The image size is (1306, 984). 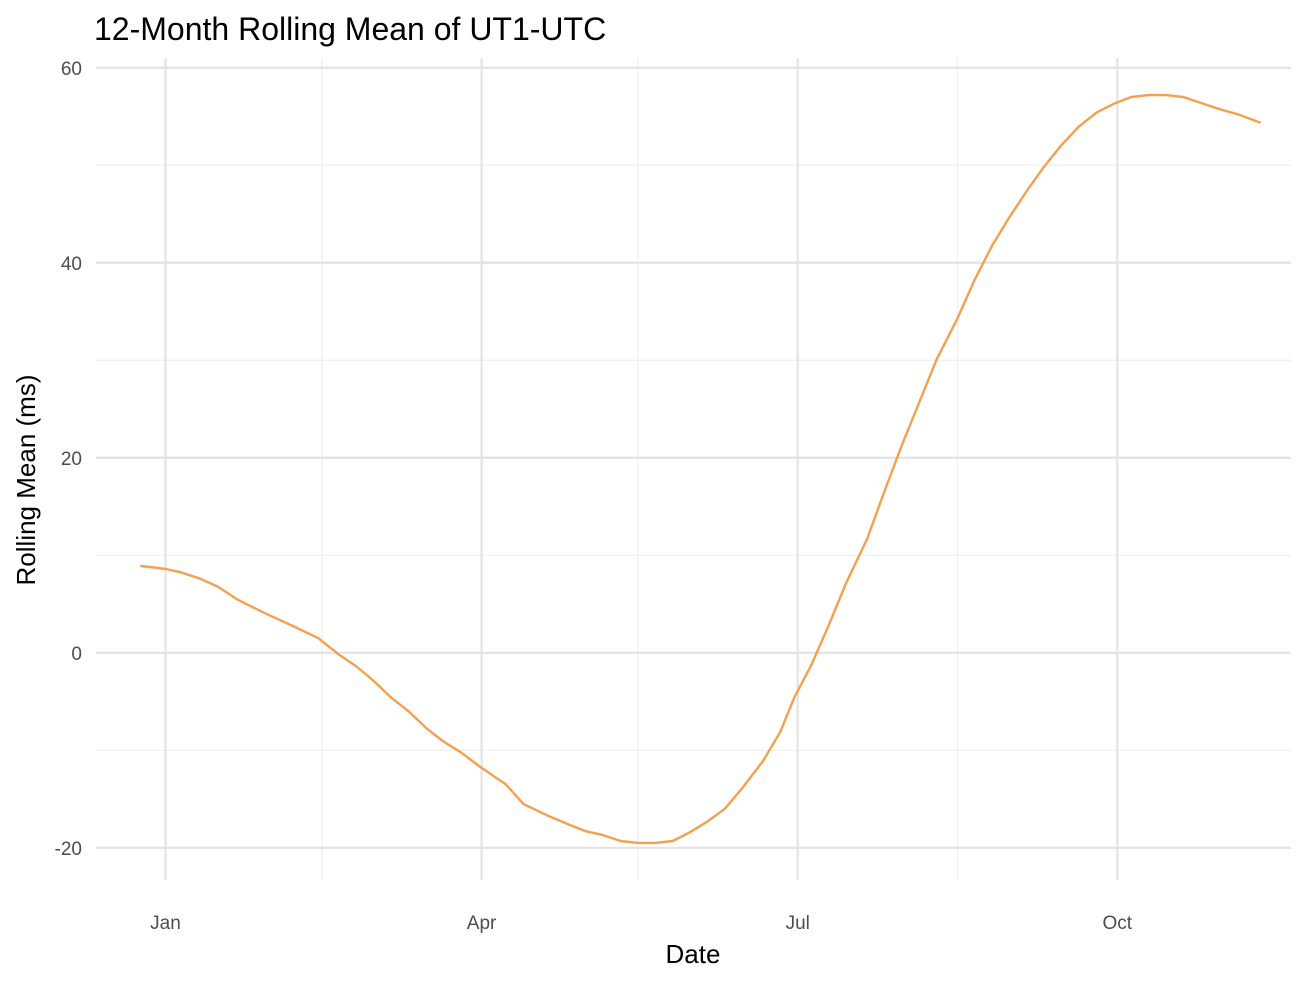 What do you see at coordinates (71, 264) in the screenshot?
I see `y-tick-label: 40` at bounding box center [71, 264].